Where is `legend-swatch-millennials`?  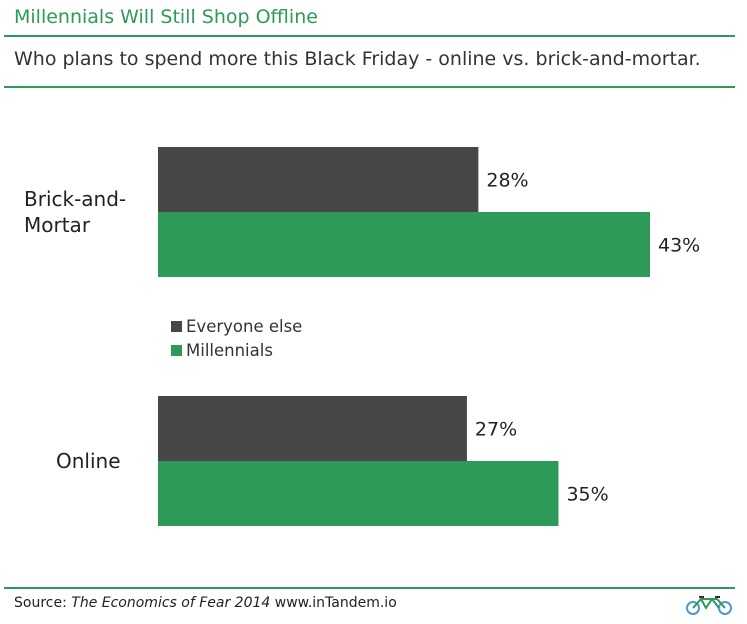
legend-swatch-millennials is located at coordinates (176, 350).